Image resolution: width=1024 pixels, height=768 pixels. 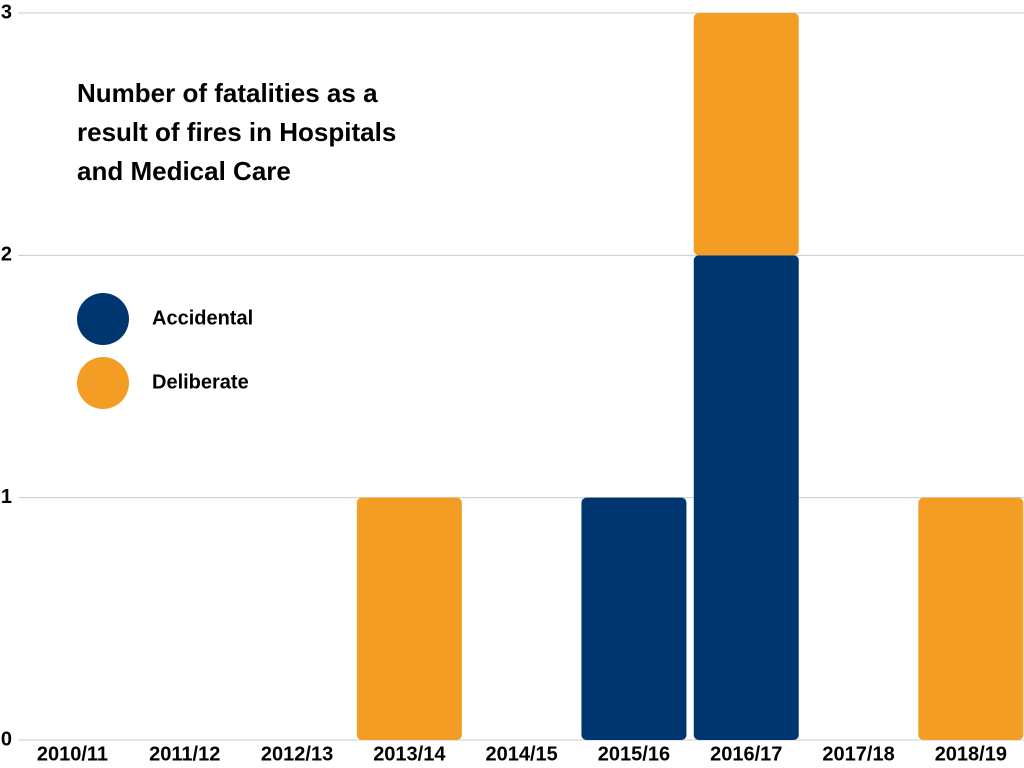 I want to click on x-tick-label: 2010/11, so click(x=72, y=754).